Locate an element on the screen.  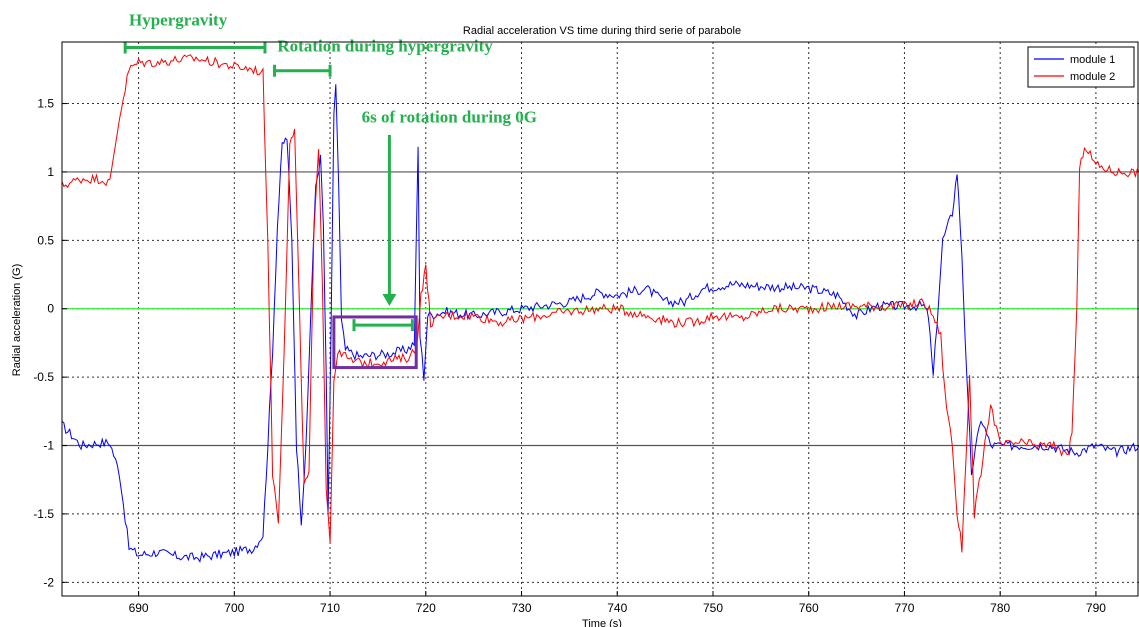
x-tick-label: 740 is located at coordinates (617, 608).